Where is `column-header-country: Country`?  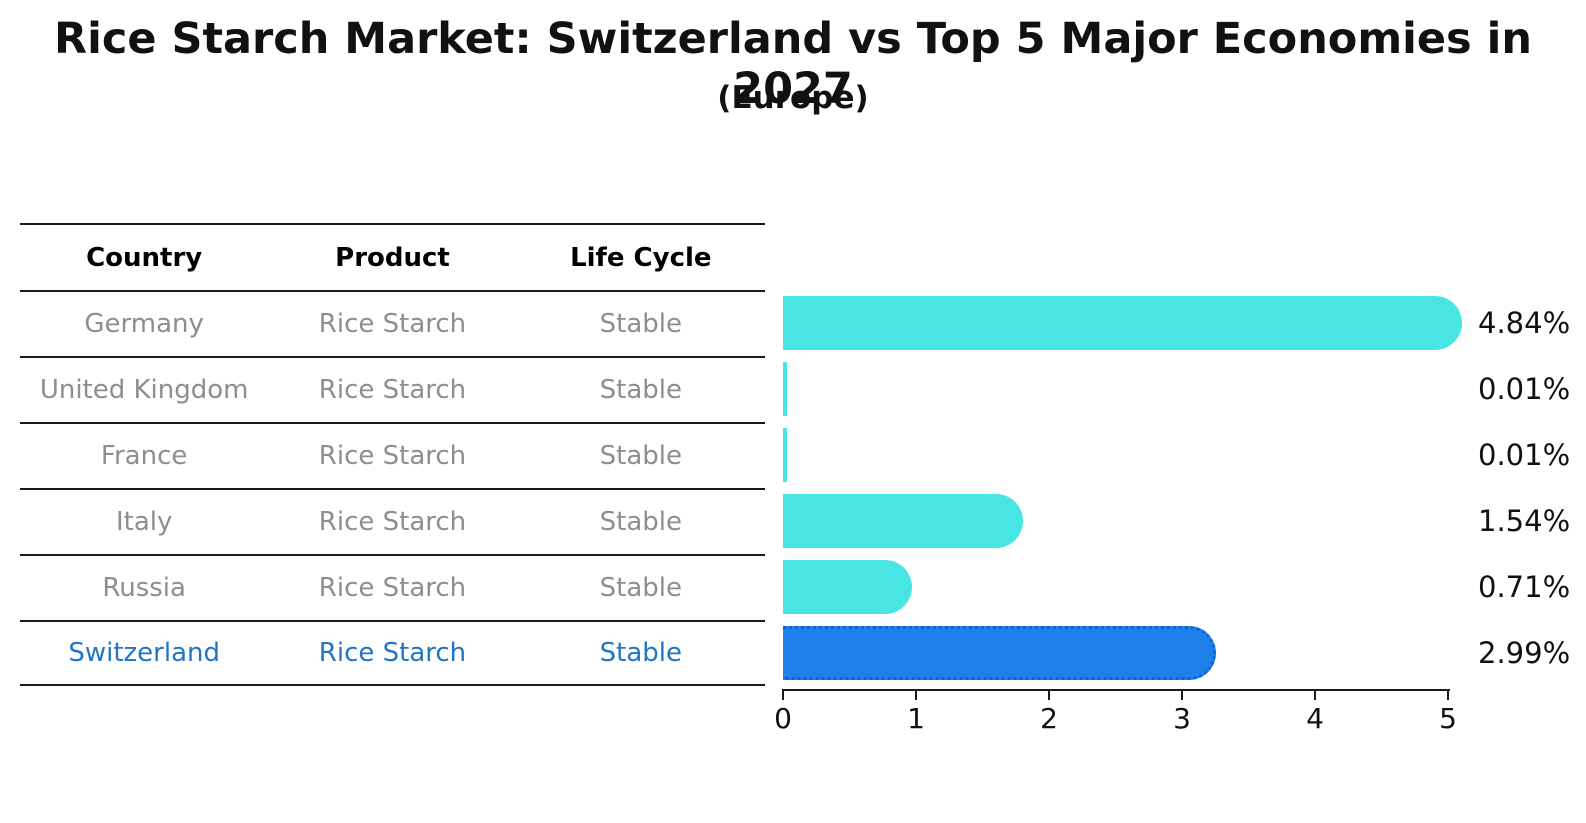 column-header-country: Country is located at coordinates (144, 257).